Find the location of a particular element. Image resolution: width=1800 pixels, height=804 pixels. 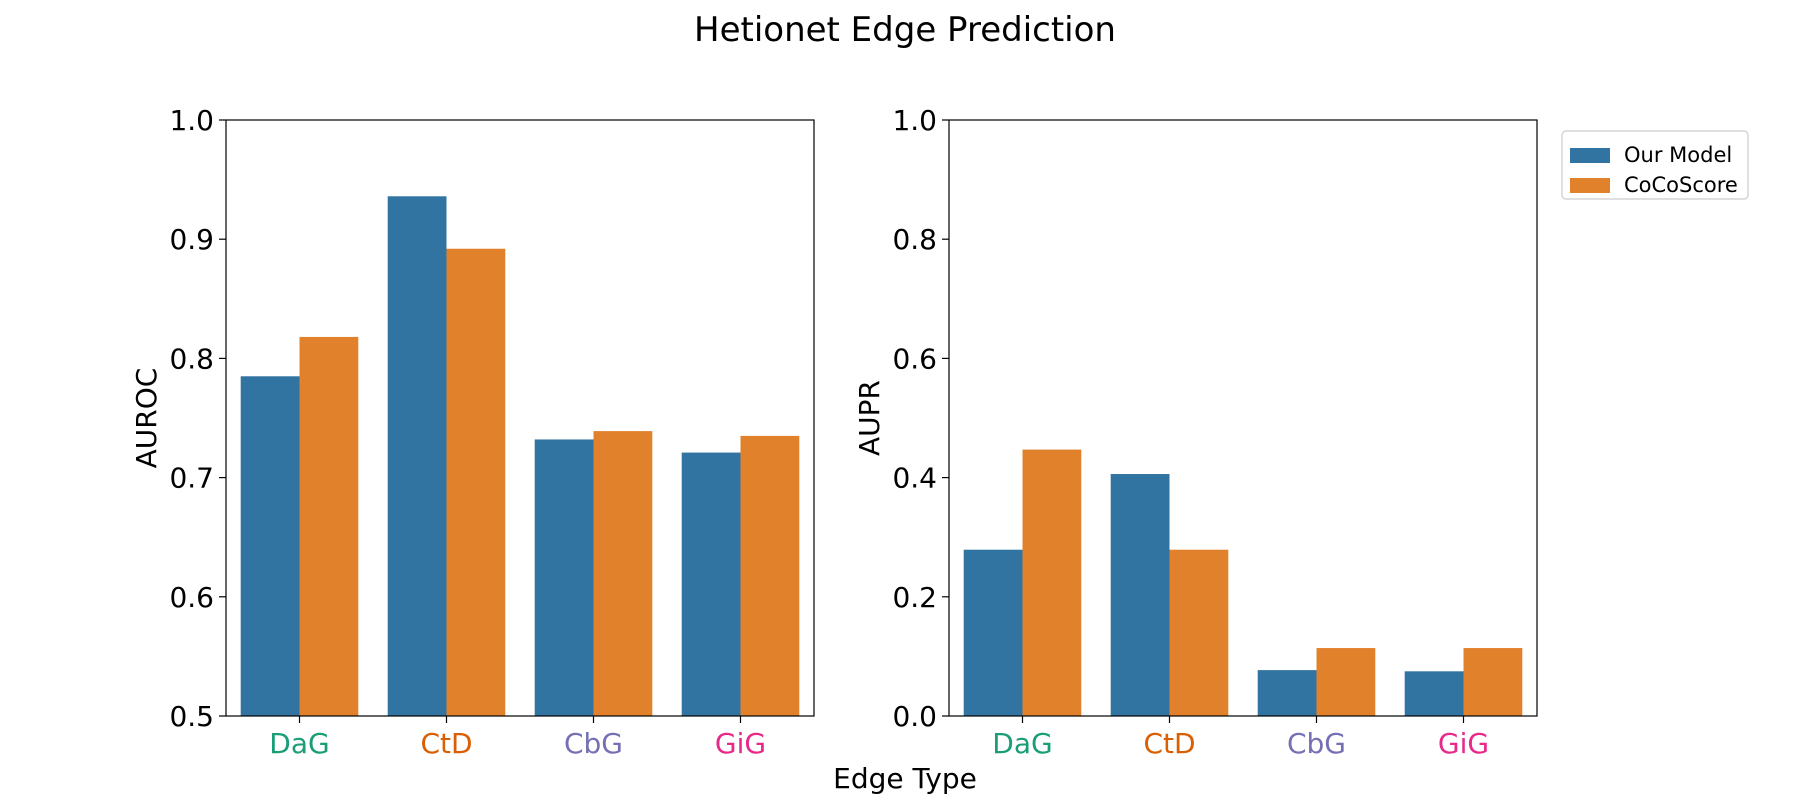

legend: Our Model CoCoScore is located at coordinates (1655, 165).